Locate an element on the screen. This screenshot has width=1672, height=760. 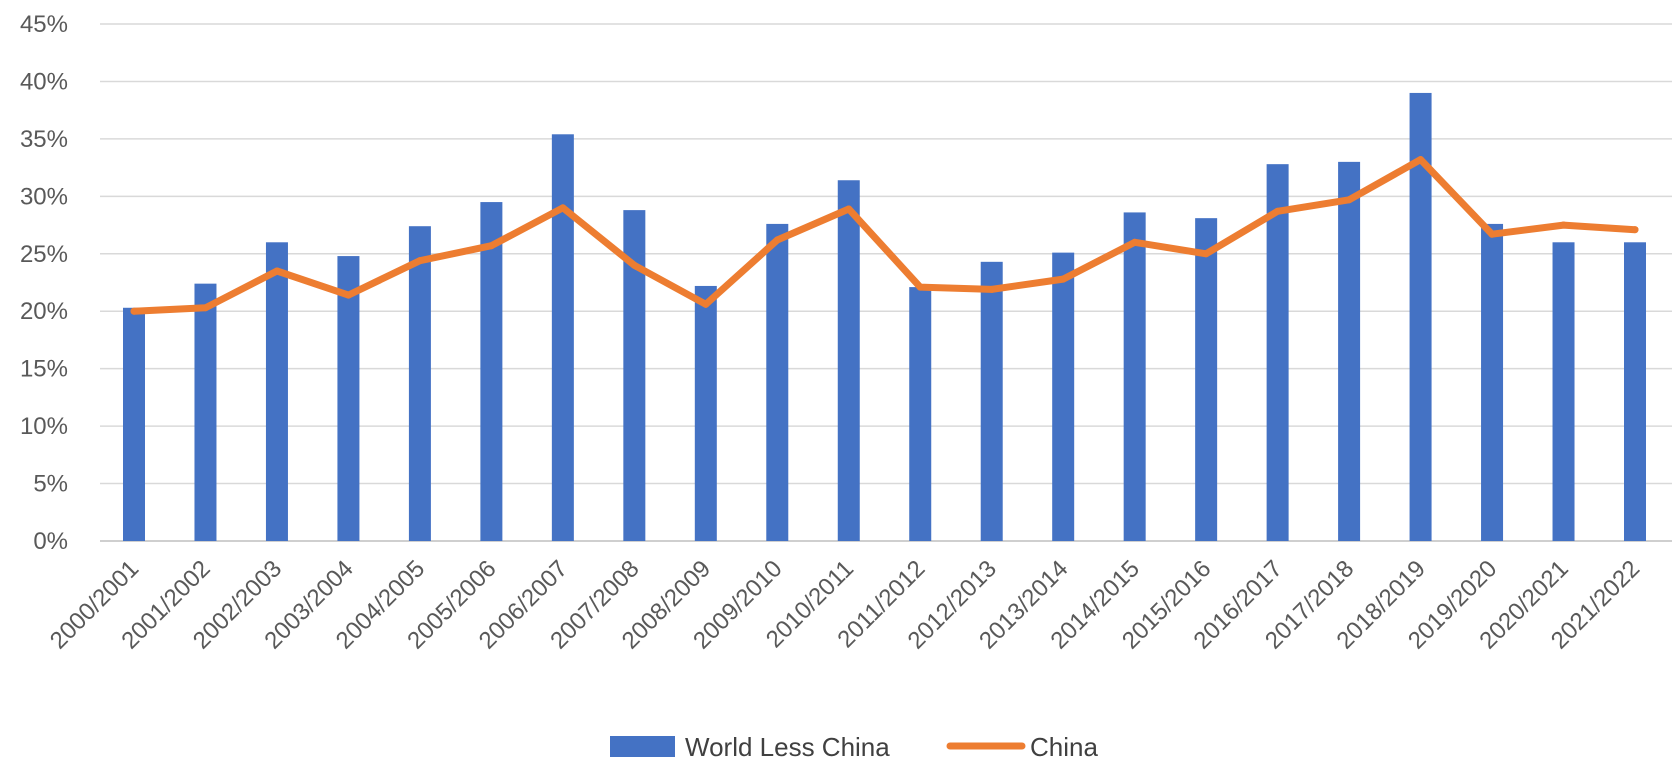
y-tick-label: 5% is located at coordinates (50, 484).